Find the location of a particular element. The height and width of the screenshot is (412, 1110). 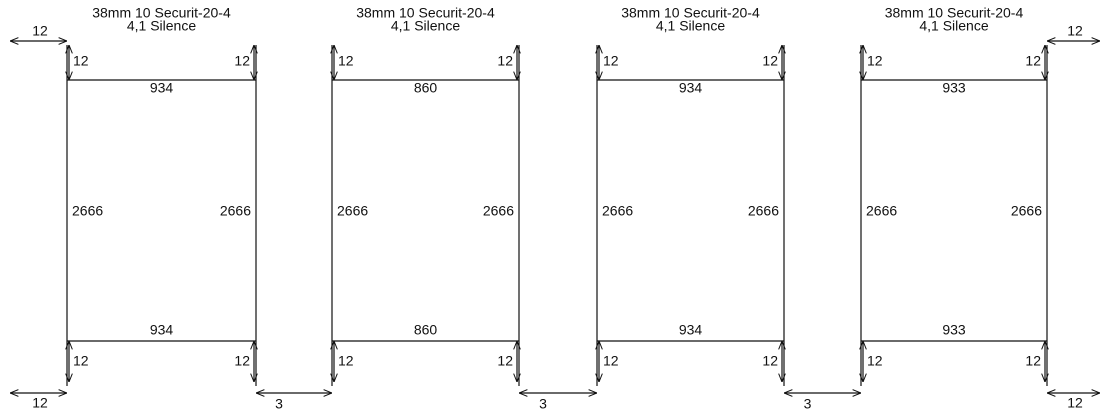

bottom-width: 860 is located at coordinates (426, 330).